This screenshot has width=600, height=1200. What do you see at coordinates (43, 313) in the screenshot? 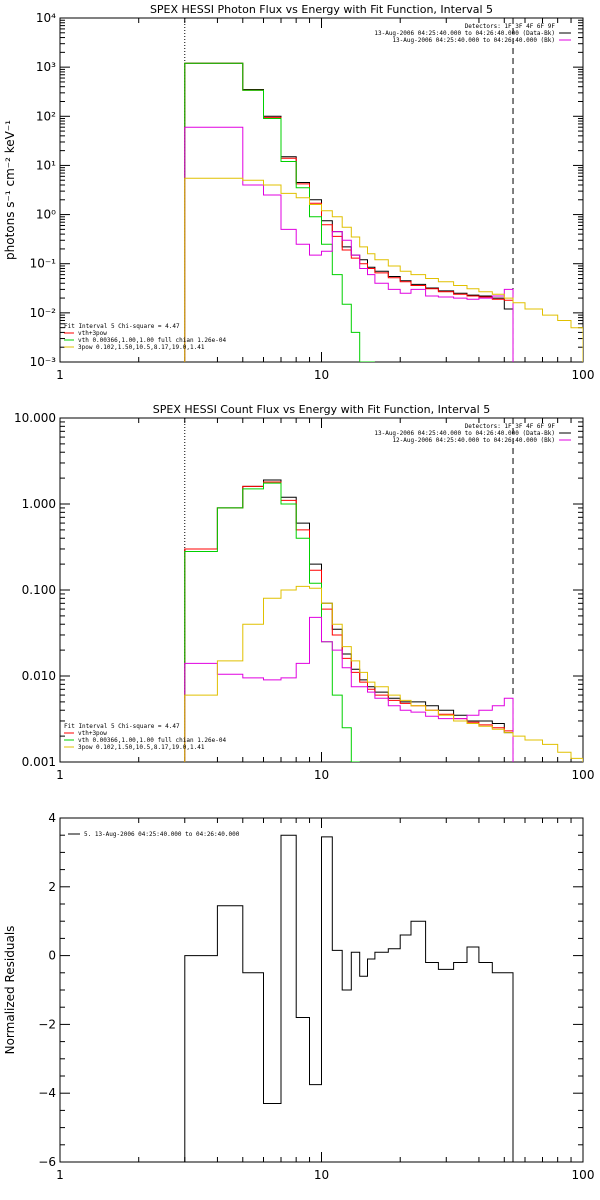
I see `y-tick-label: 10⁻²` at bounding box center [43, 313].